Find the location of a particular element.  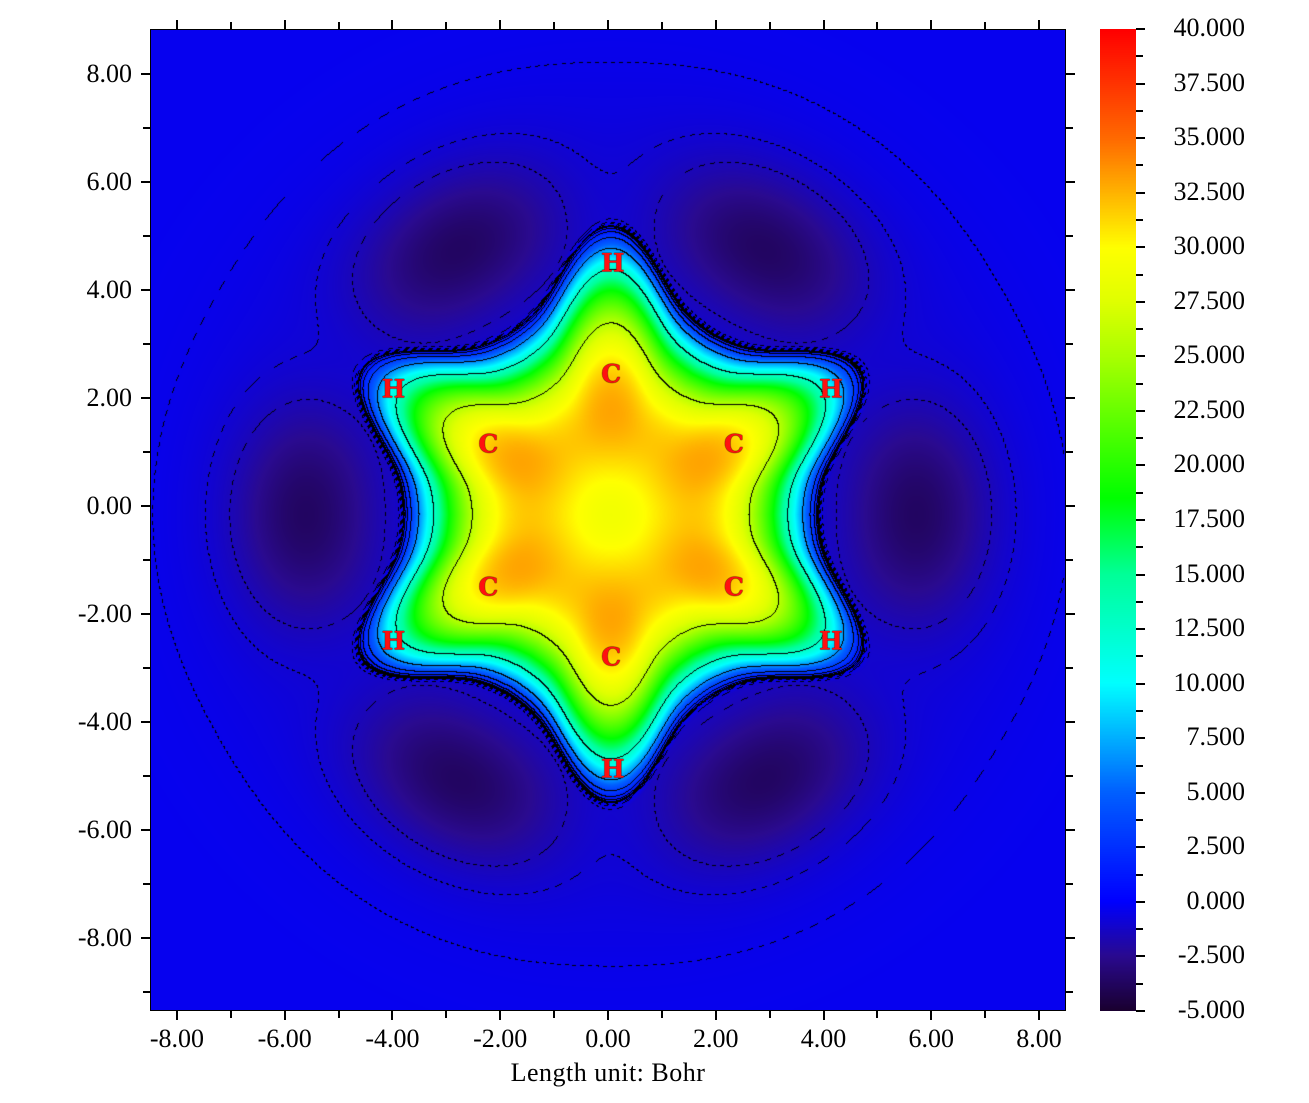

colorbar-tick-label: 10.000 is located at coordinates (1209, 682).